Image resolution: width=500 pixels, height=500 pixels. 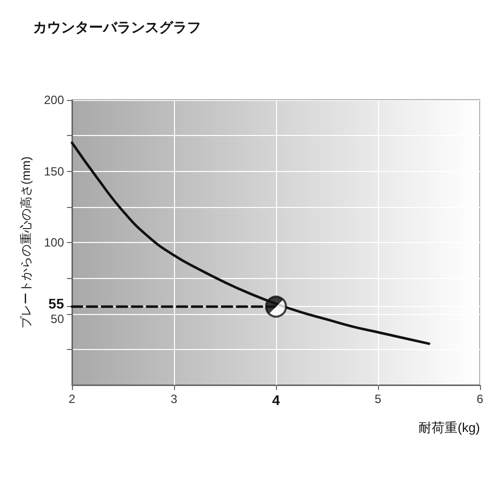 What do you see at coordinates (54, 243) in the screenshot?
I see `y-tick-label: 100` at bounding box center [54, 243].